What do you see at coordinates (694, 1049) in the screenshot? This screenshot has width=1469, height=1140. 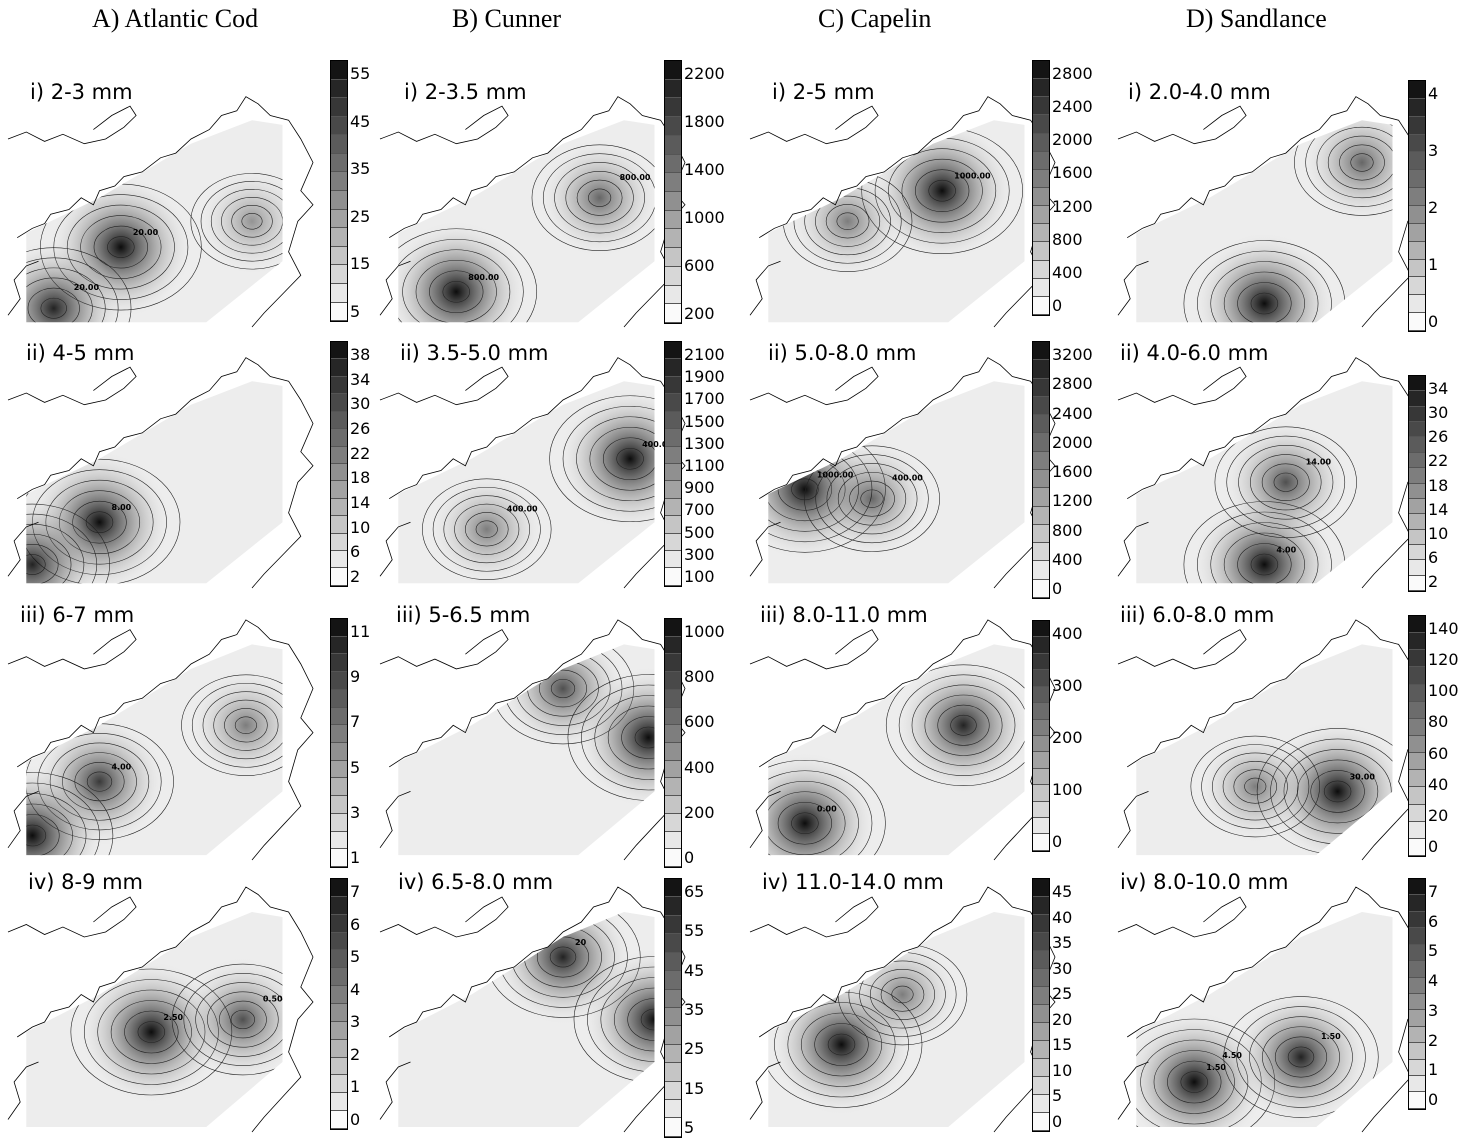 I see `colorbar-tick-label: 25` at bounding box center [694, 1049].